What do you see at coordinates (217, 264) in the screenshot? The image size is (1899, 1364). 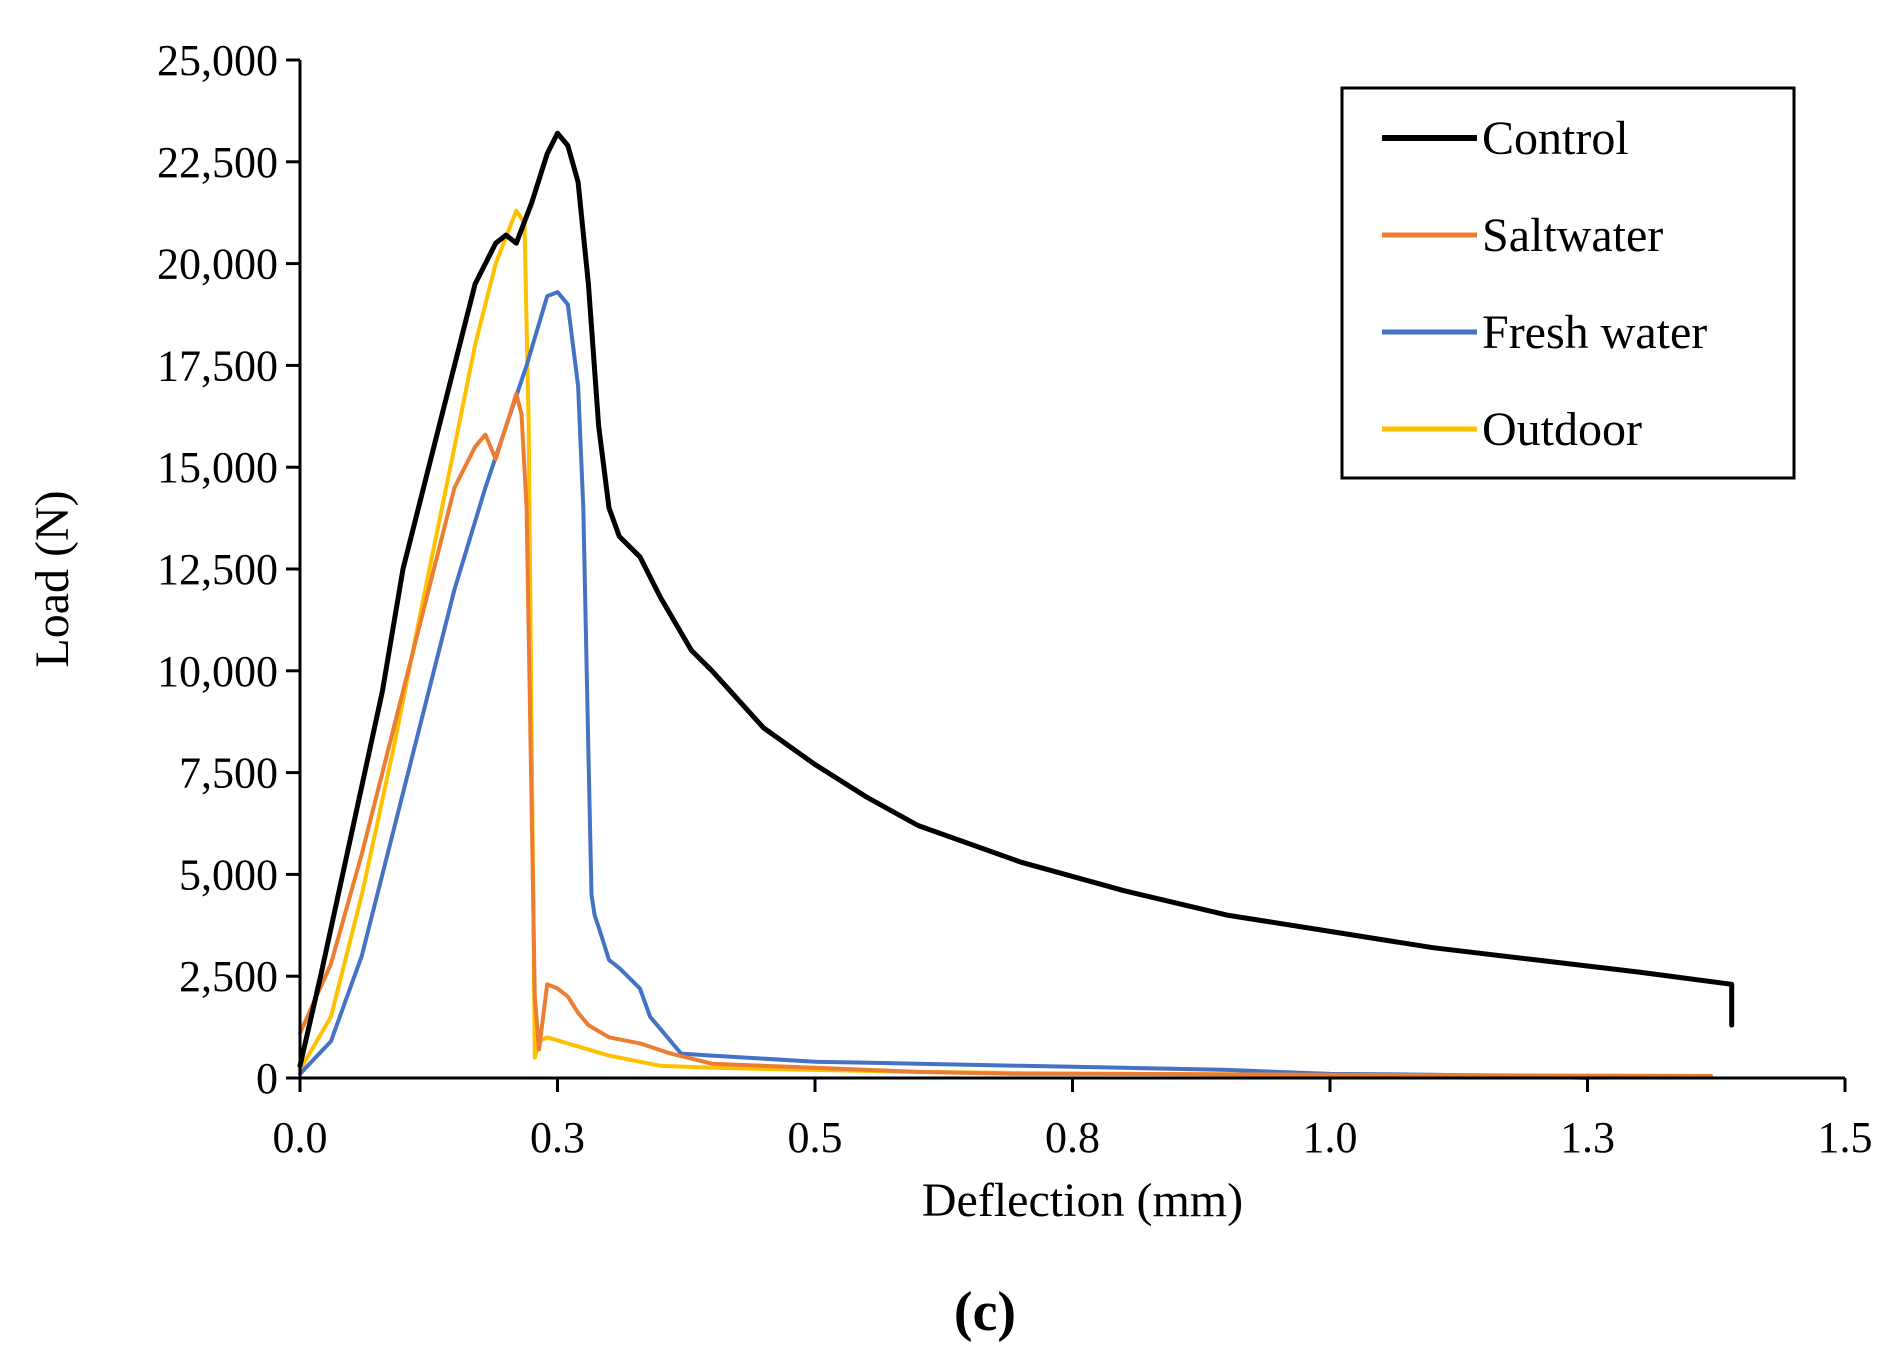 I see `y-tick-label: 20,000` at bounding box center [217, 264].